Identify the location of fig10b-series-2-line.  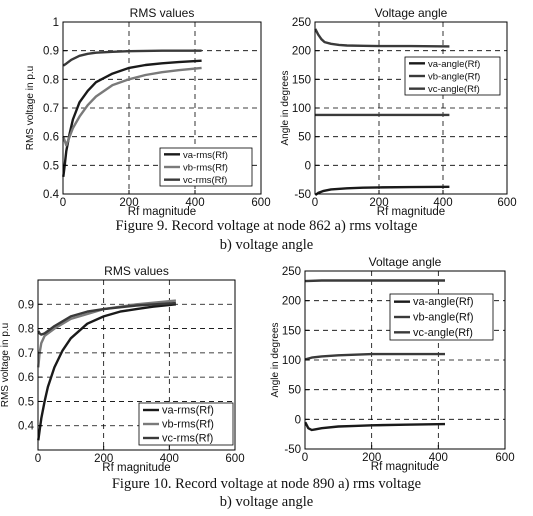
(375, 281).